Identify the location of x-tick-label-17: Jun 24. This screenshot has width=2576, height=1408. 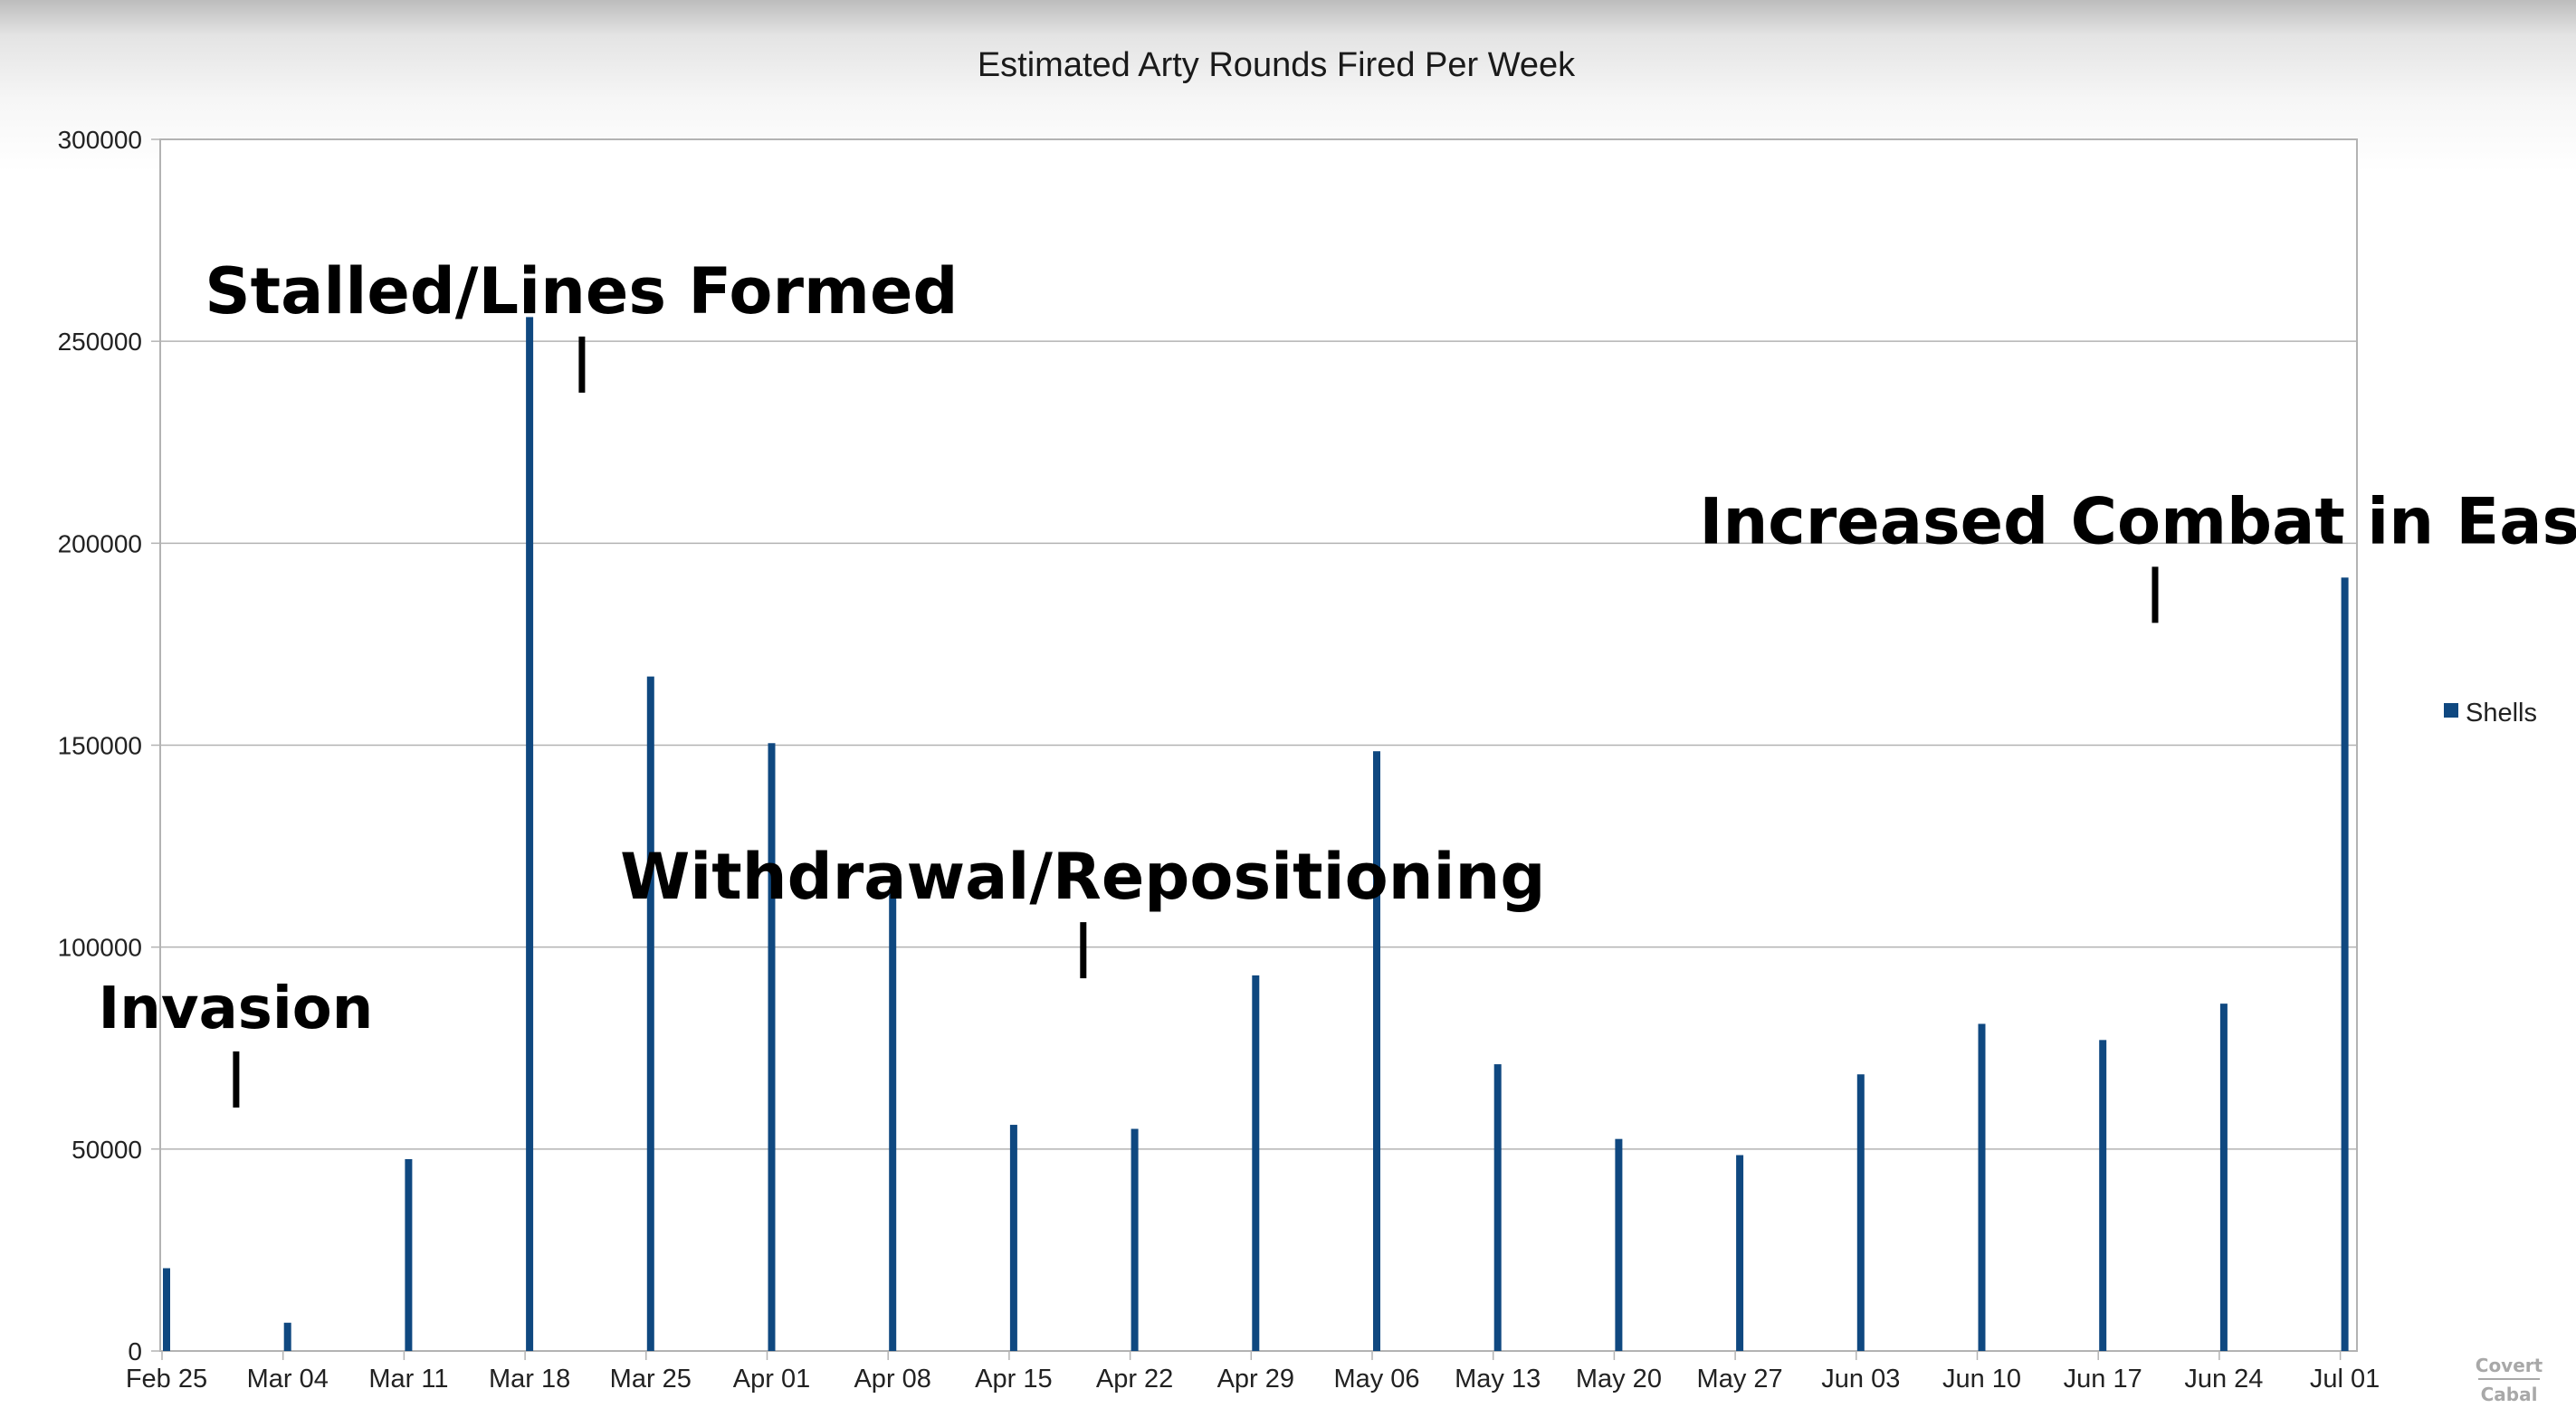
(2223, 1379).